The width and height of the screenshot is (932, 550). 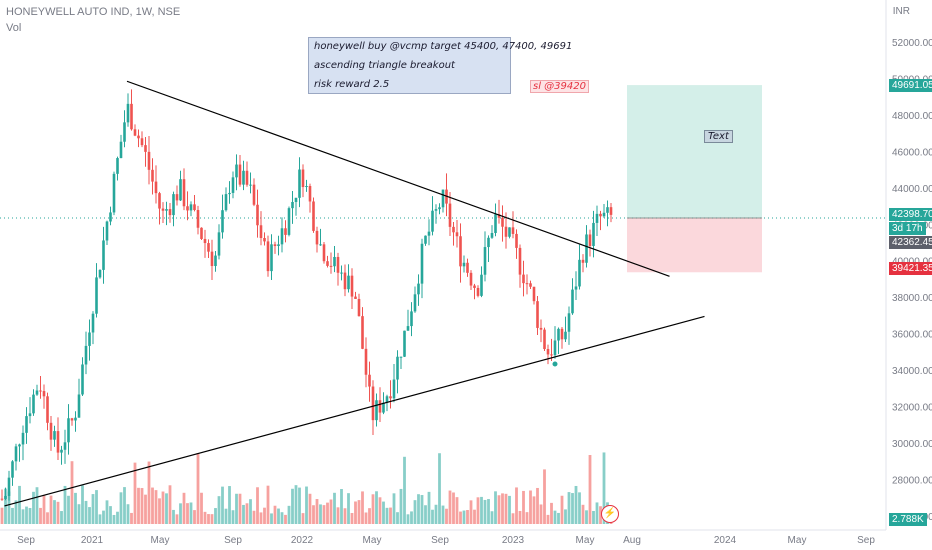 I want to click on stop-loss-label: sl @39420, so click(x=559, y=86).